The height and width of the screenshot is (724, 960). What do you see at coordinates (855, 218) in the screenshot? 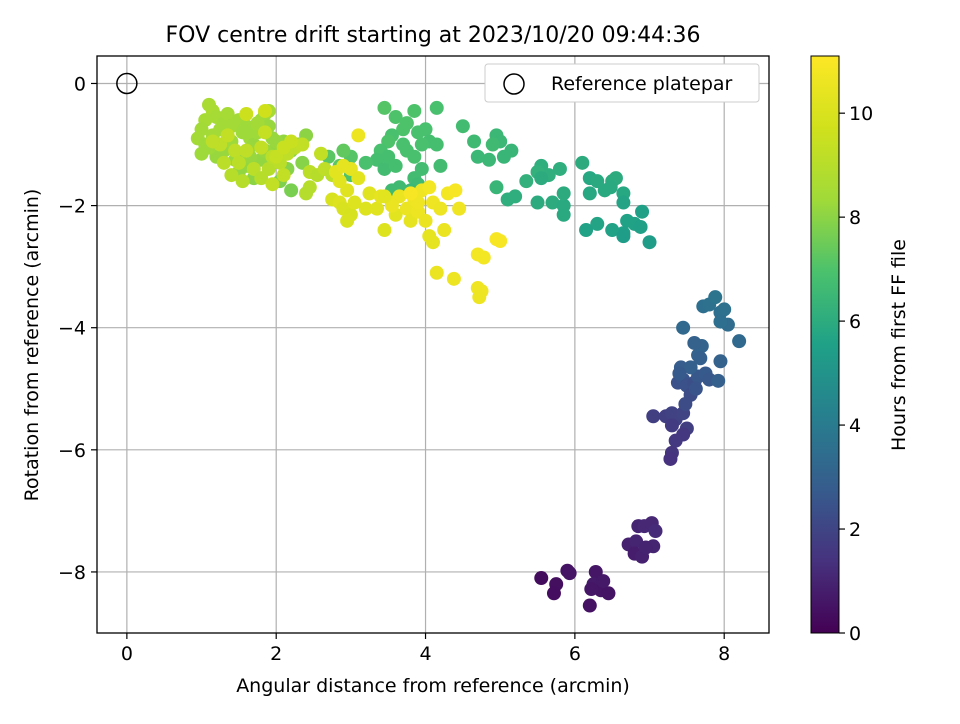
I see `colorbar-tick-label: 8` at bounding box center [855, 218].